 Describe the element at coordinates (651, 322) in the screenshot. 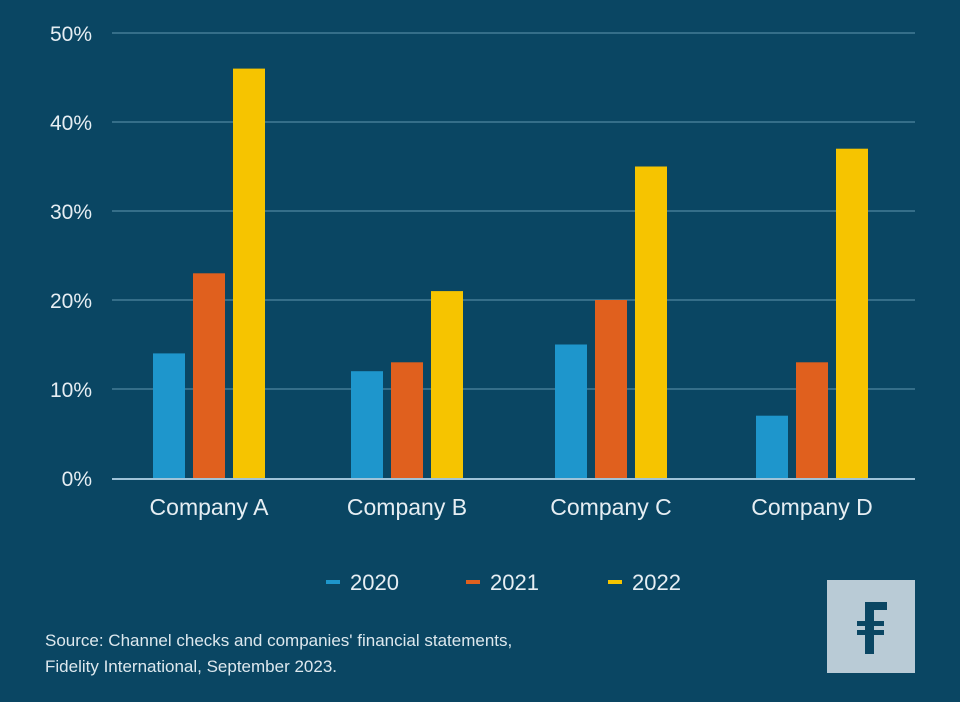

I see `bar-company-c-2022` at that location.